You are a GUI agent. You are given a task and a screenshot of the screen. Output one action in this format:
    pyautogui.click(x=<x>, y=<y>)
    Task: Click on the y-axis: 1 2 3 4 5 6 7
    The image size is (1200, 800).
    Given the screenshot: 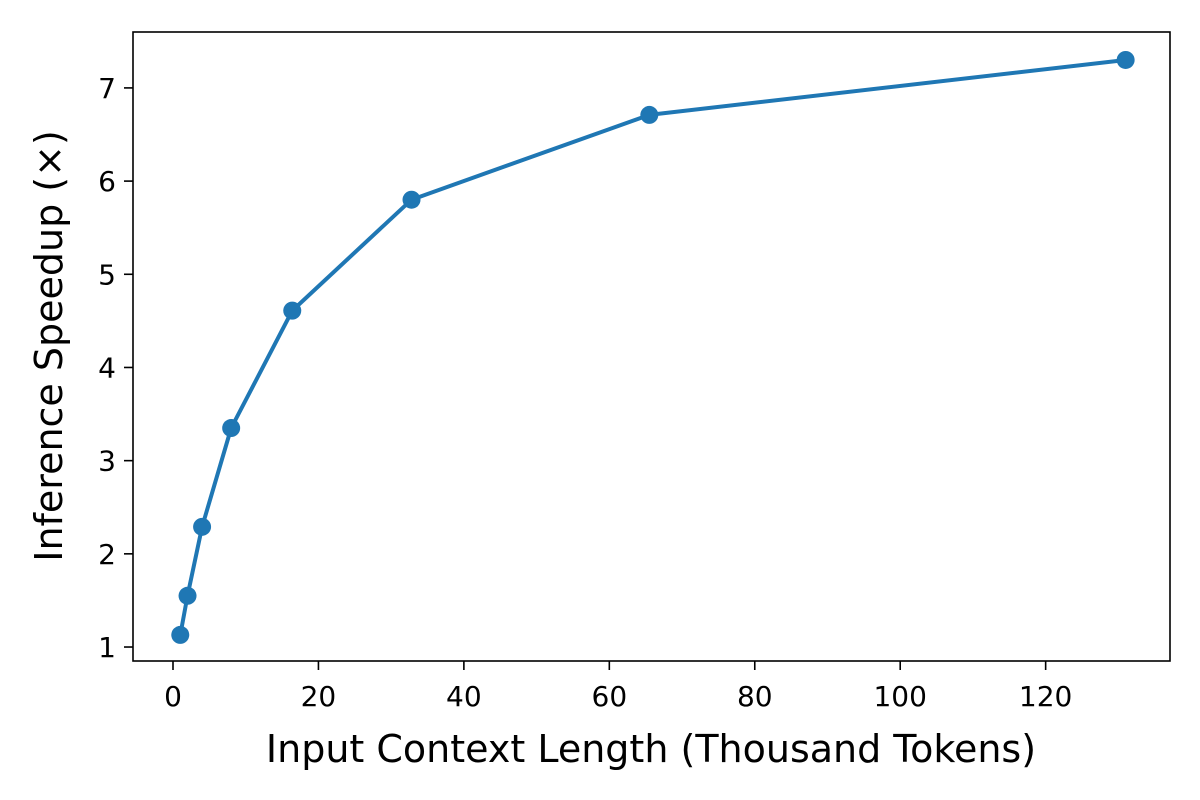 What is the action you would take?
    pyautogui.click(x=115, y=368)
    